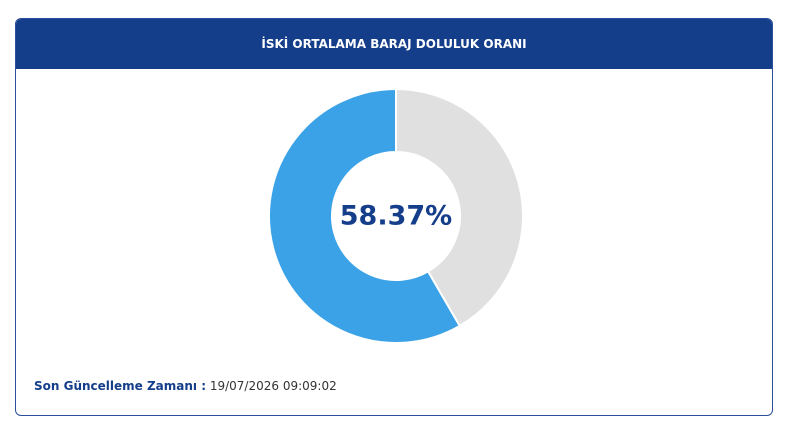  I want to click on center-label: 58.37%, so click(396, 216).